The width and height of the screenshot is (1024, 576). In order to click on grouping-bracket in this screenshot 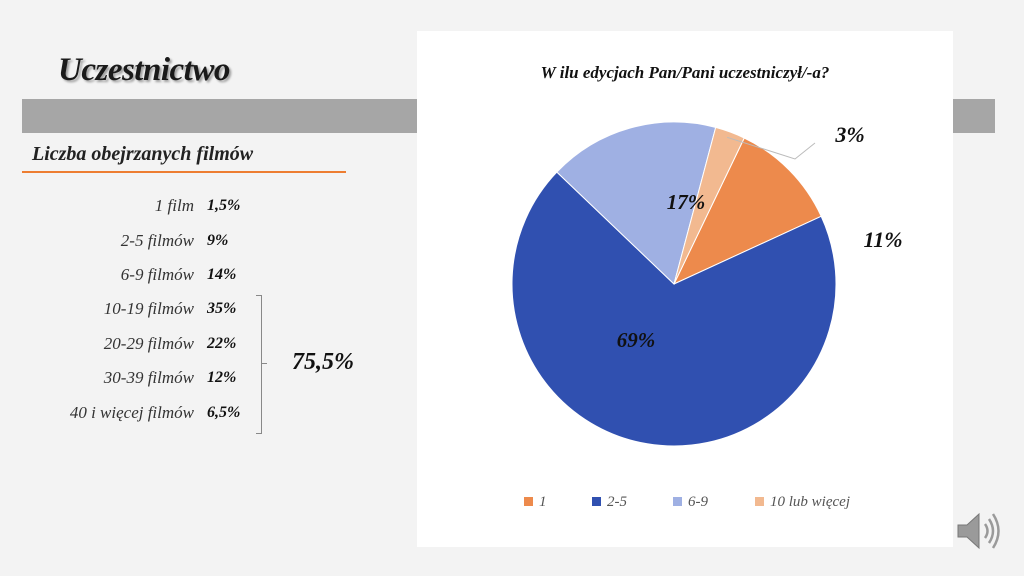, I will do `click(259, 364)`.